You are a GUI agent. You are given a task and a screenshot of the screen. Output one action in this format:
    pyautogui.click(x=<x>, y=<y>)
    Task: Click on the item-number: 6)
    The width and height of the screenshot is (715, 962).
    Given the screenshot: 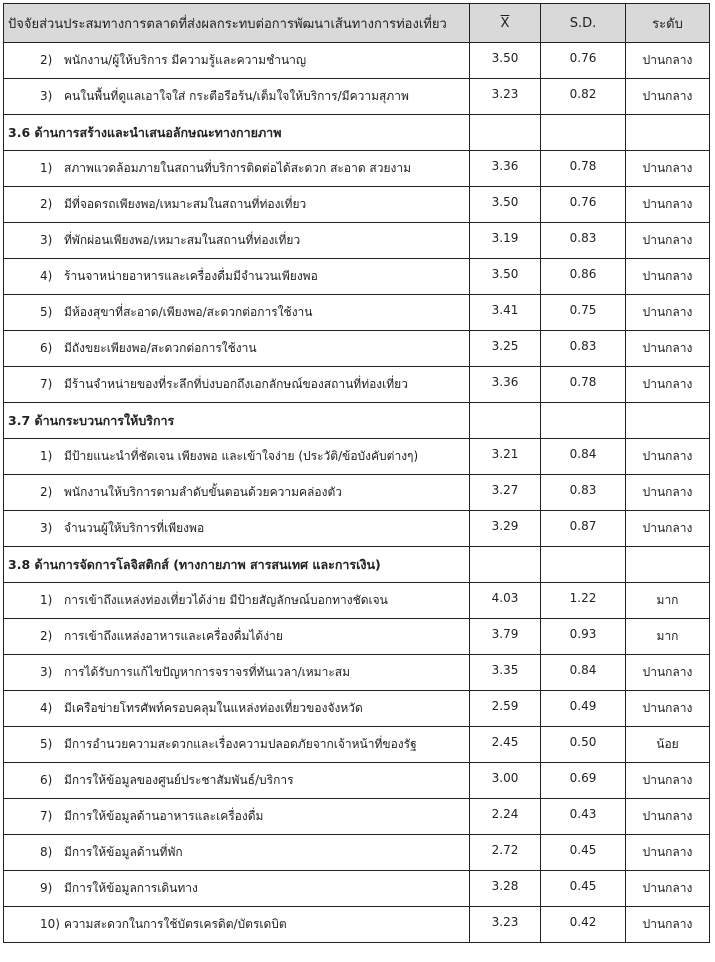 What is the action you would take?
    pyautogui.click(x=46, y=780)
    